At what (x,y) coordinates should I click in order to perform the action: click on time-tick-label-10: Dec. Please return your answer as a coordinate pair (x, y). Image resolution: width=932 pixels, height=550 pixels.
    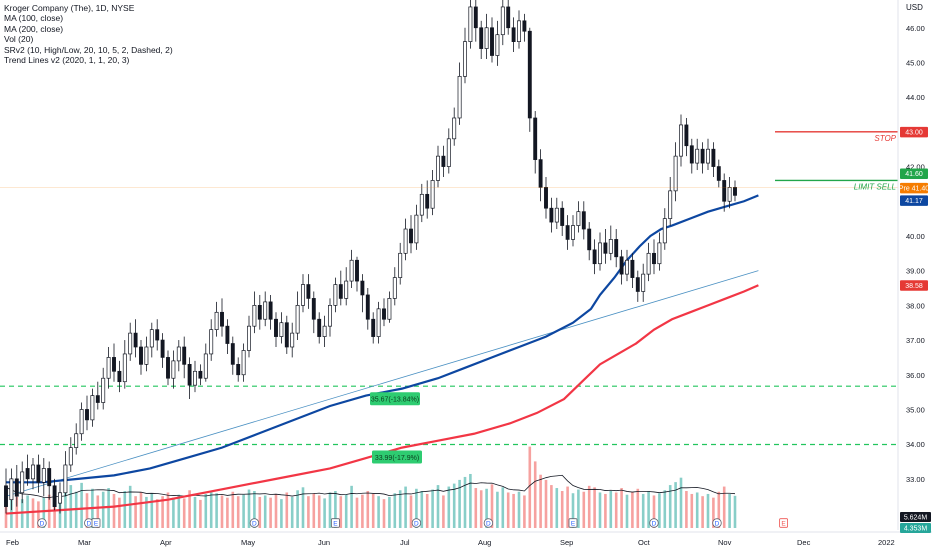
    Looking at the image, I should click on (804, 542).